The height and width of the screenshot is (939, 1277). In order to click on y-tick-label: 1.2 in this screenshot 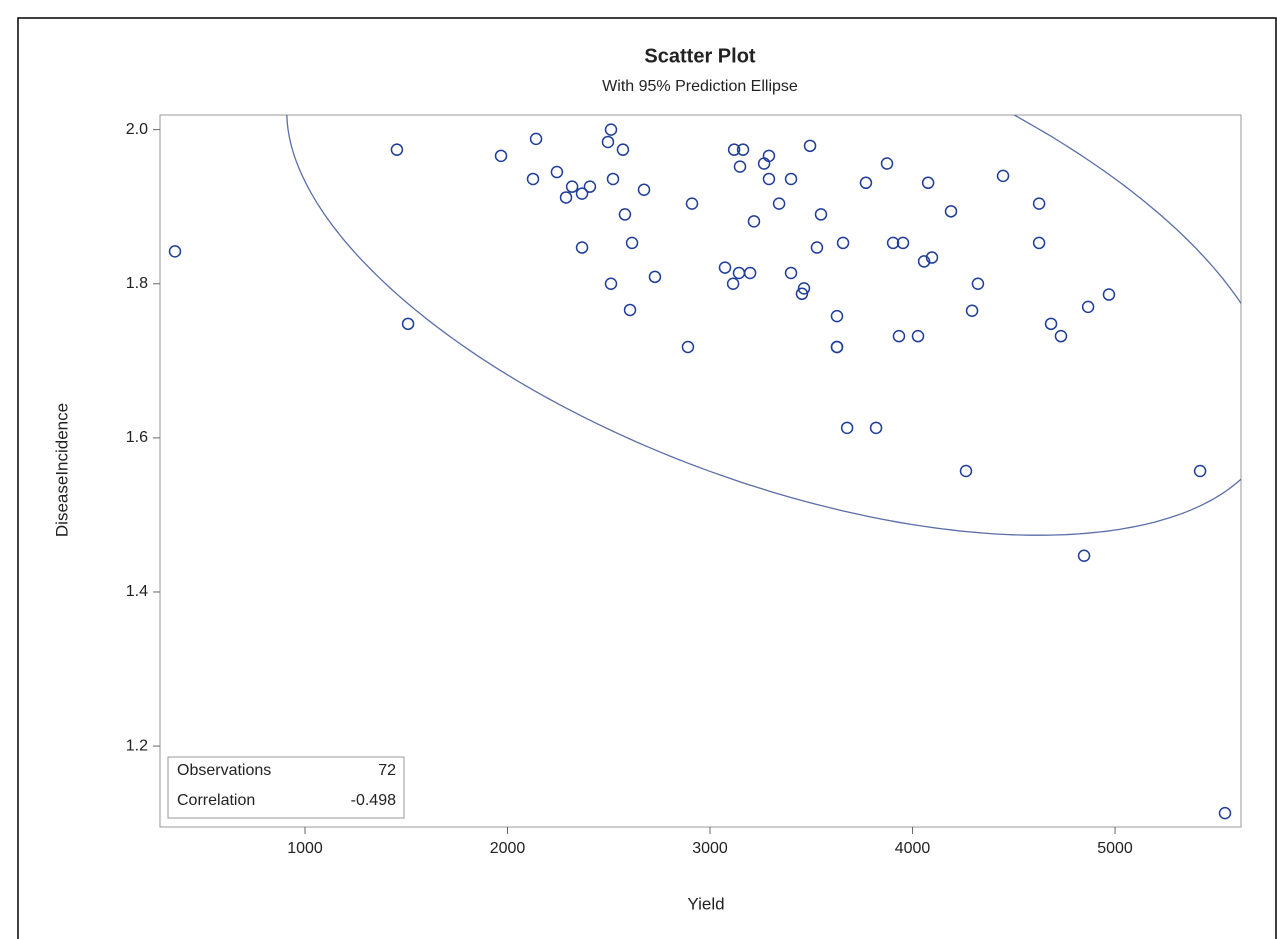, I will do `click(137, 745)`.